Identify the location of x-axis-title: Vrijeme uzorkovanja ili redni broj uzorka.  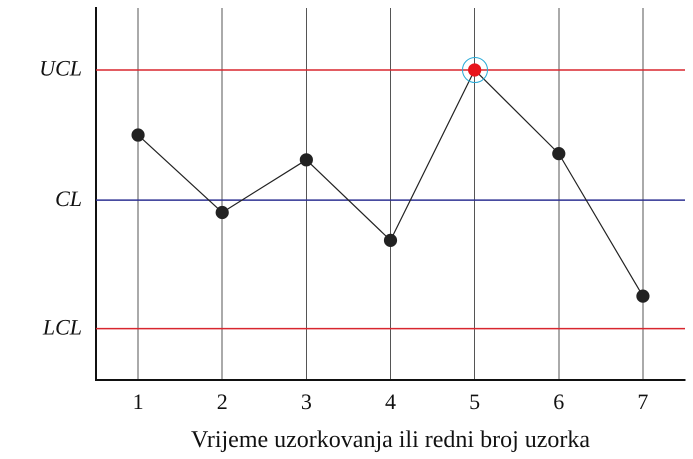
(390, 439).